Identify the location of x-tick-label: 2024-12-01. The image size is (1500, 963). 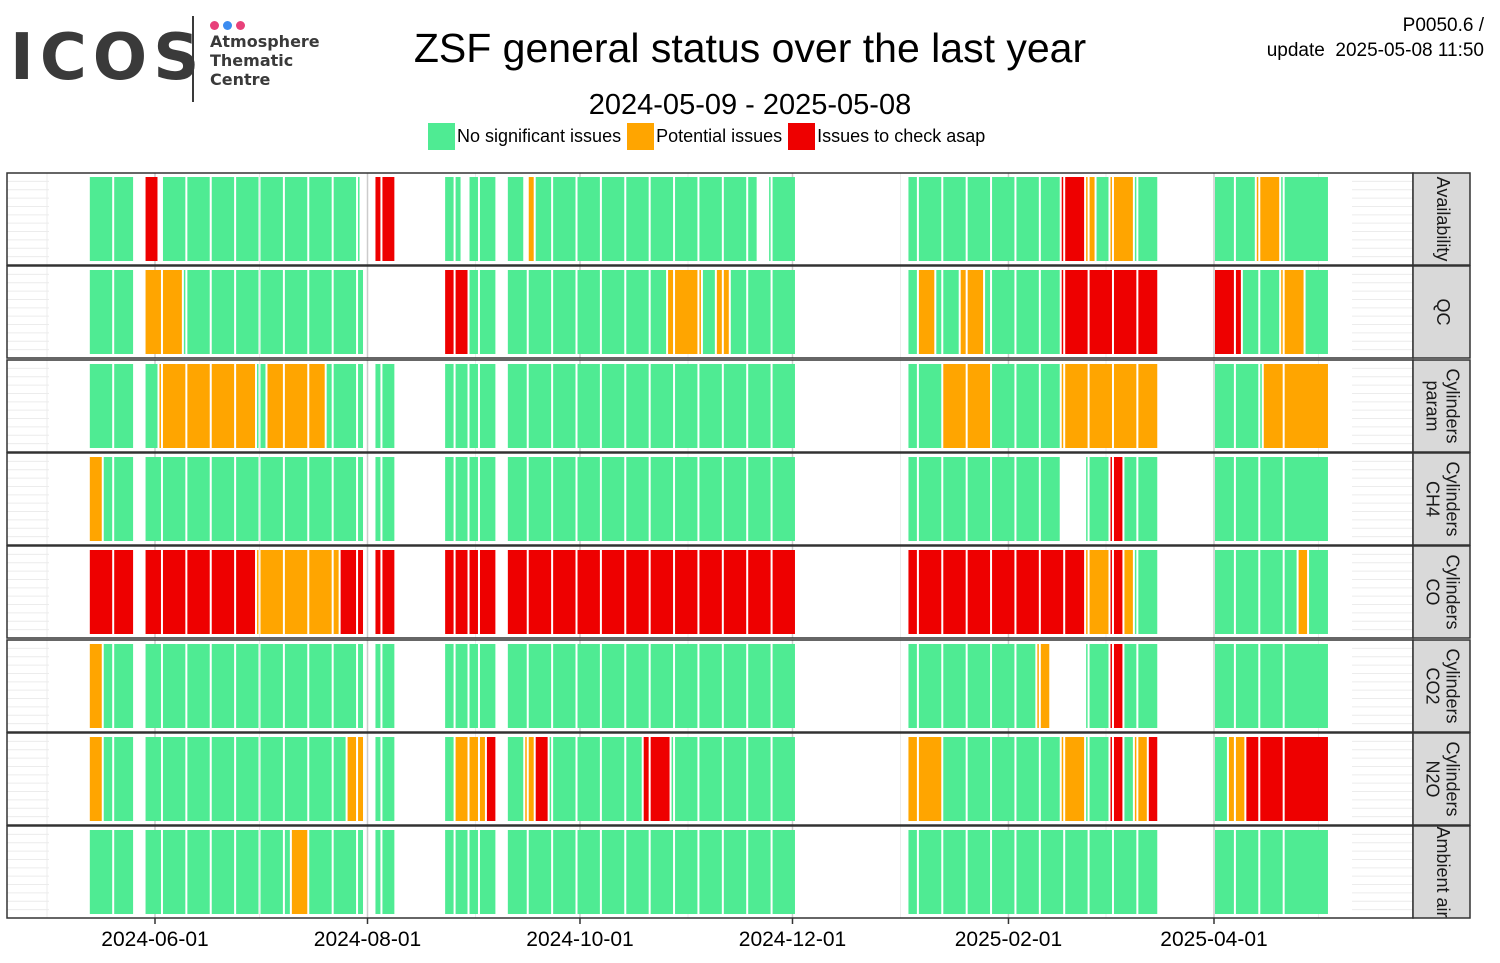
(792, 939).